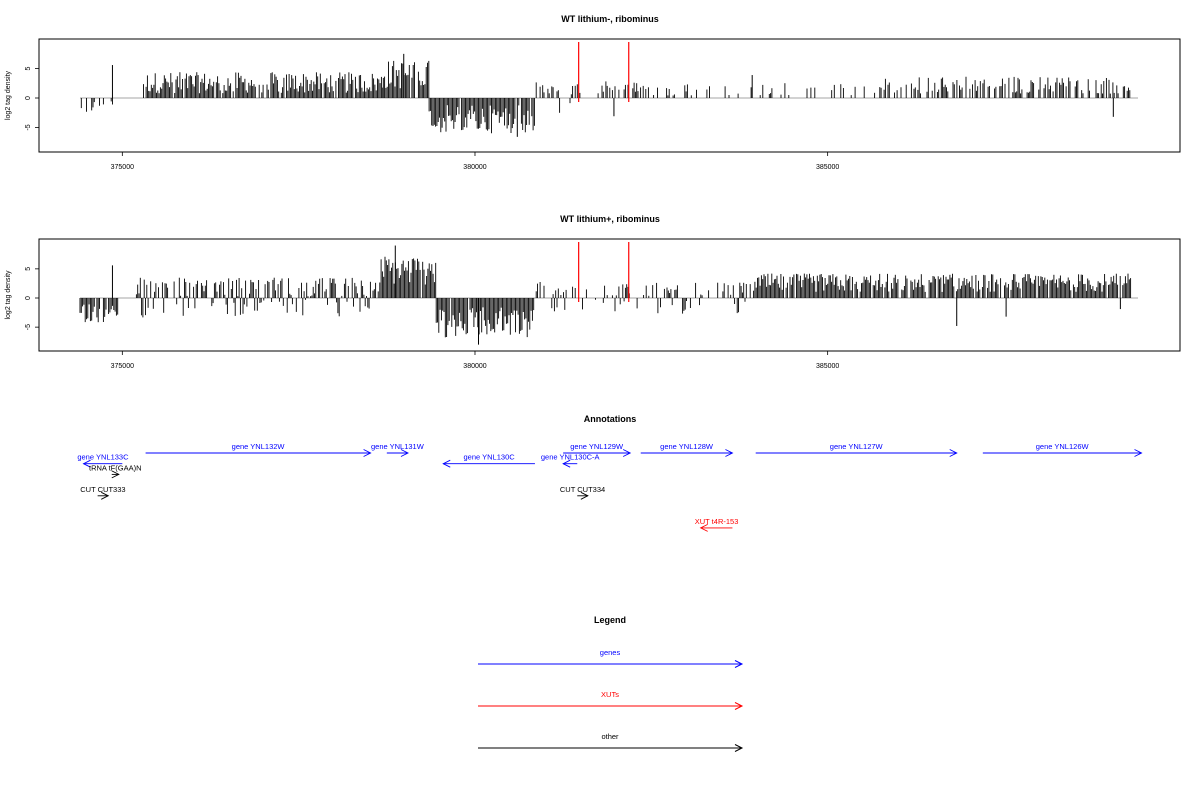  I want to click on legend-label: other, so click(610, 736).